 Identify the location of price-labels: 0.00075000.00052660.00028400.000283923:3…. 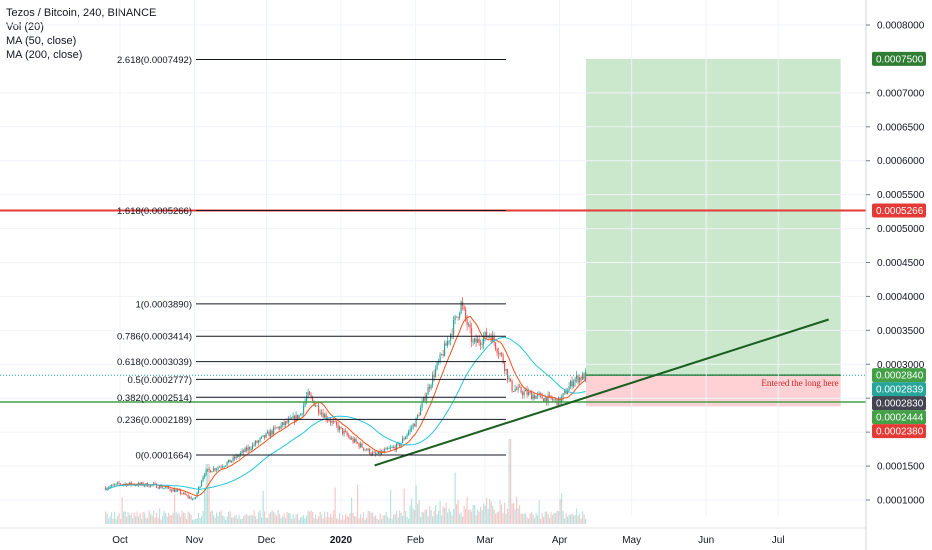
(899, 245).